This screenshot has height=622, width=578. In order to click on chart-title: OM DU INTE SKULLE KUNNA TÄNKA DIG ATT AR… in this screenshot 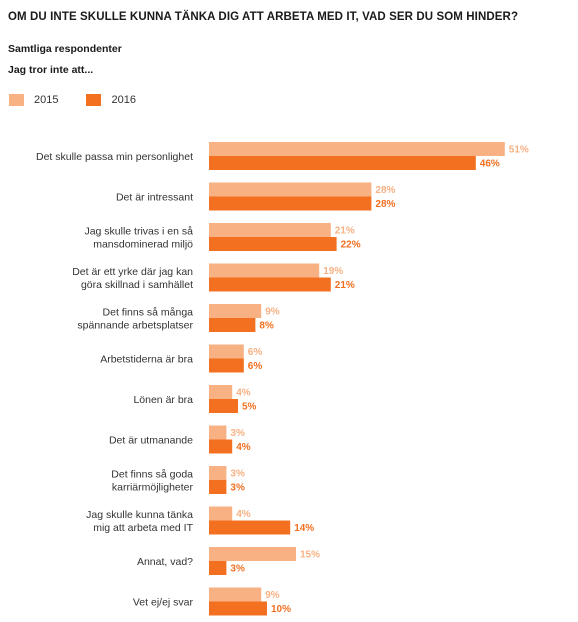, I will do `click(263, 17)`.